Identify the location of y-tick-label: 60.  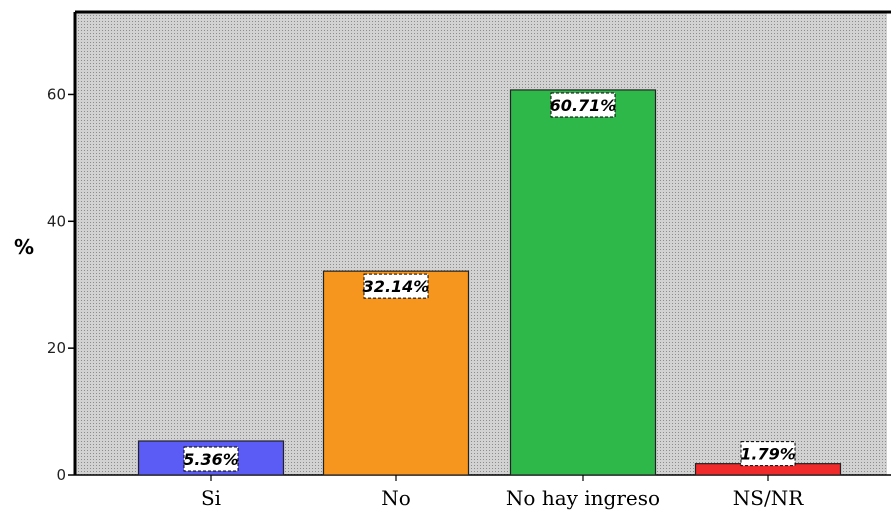
(56, 94).